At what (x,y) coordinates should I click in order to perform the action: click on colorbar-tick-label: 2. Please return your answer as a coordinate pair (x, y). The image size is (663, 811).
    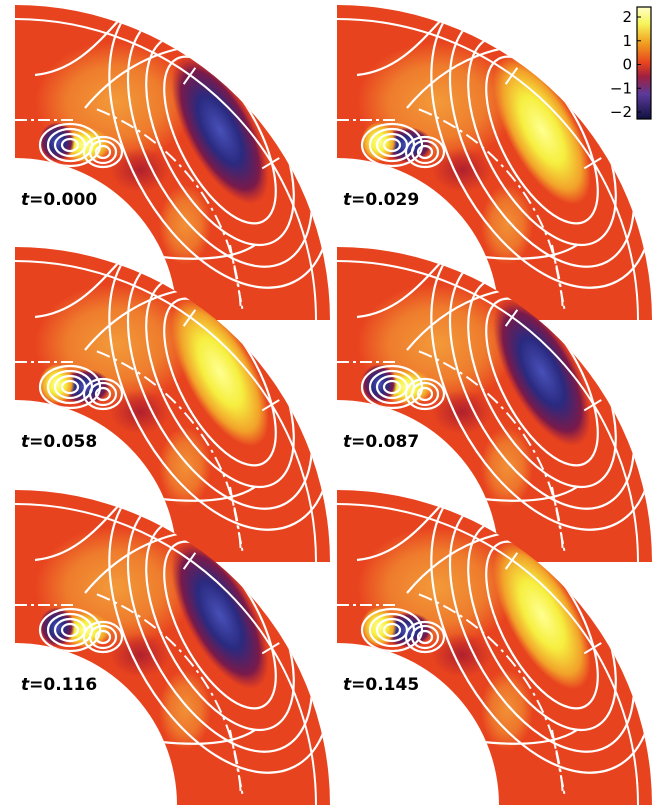
    Looking at the image, I should click on (627, 17).